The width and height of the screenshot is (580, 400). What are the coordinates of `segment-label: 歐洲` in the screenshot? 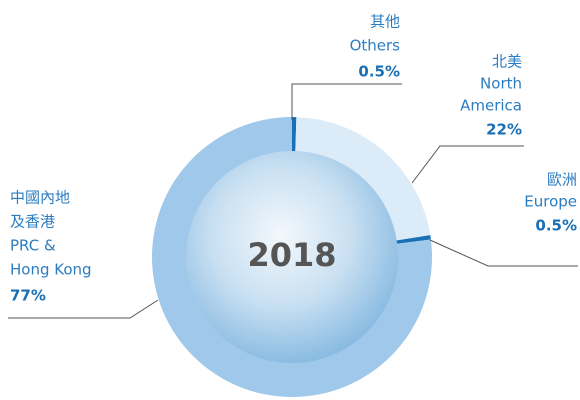 It's located at (562, 180).